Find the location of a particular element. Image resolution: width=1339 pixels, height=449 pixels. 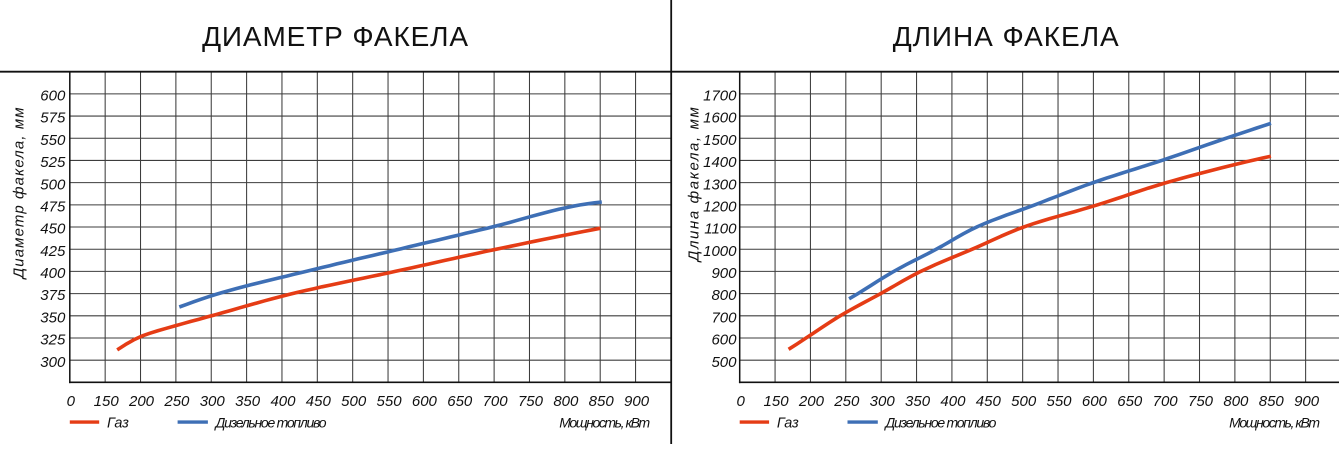

svg-text: 1600 is located at coordinates (720, 118).